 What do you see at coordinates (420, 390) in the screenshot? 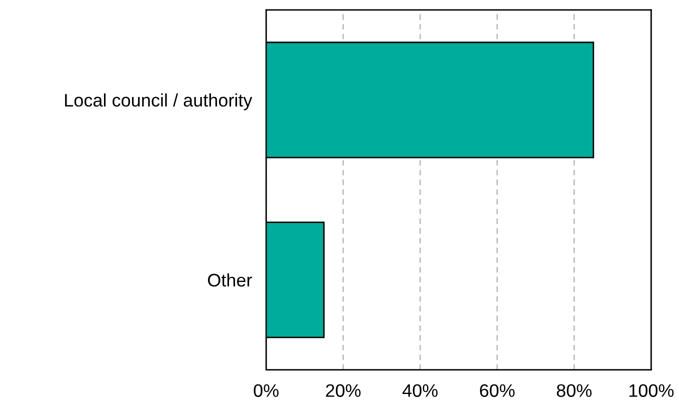
I see `x-tick-label: 40%` at bounding box center [420, 390].